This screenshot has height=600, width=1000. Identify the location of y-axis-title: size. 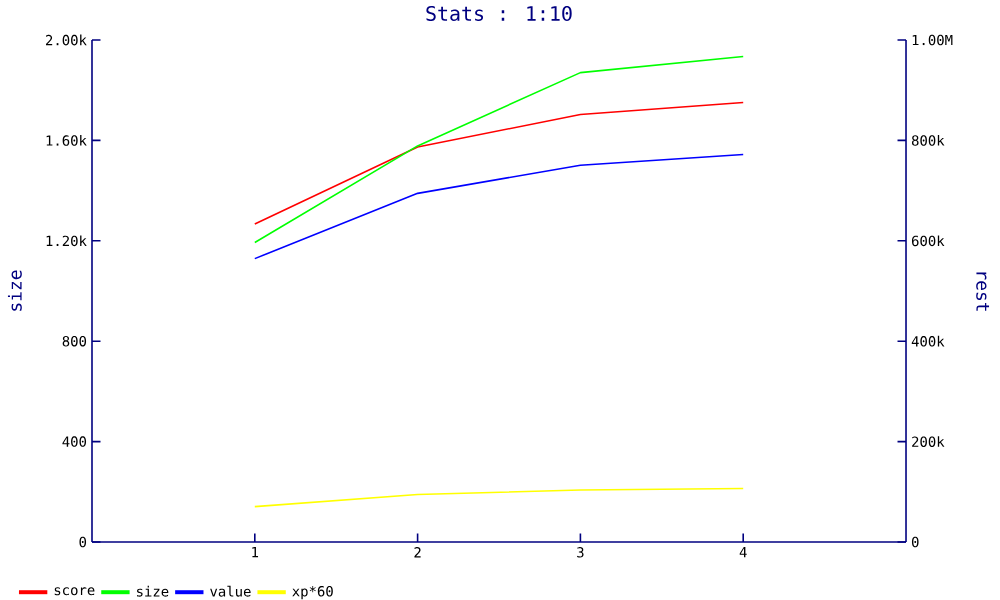
(14, 290).